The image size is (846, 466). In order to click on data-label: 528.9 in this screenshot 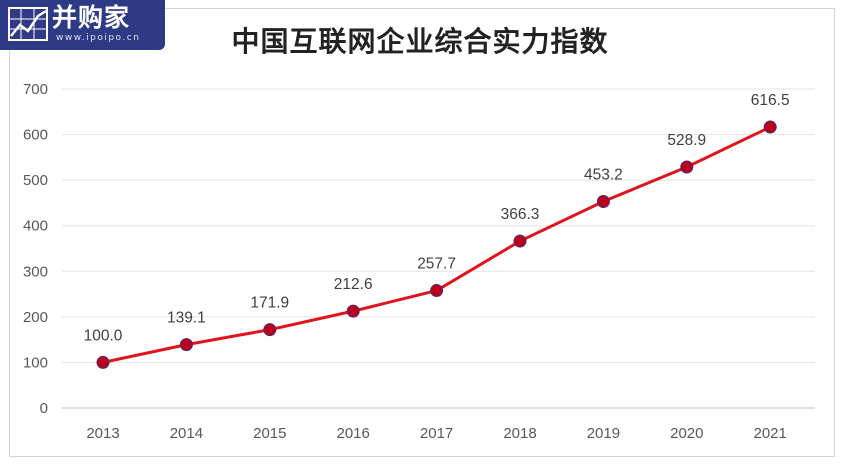, I will do `click(686, 140)`.